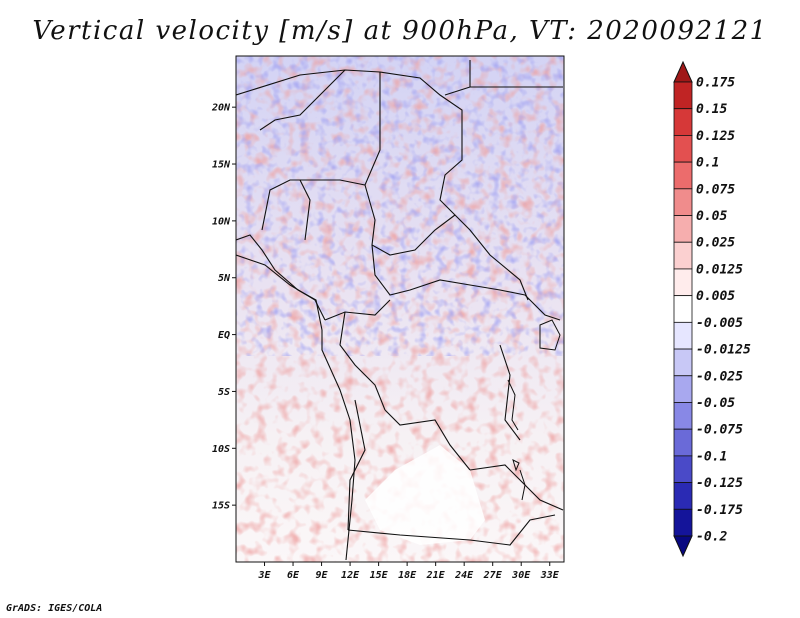 Image resolution: width=800 pixels, height=618 pixels. Describe the element at coordinates (550, 575) in the screenshot. I see `lon-tick-label: 33E` at that location.